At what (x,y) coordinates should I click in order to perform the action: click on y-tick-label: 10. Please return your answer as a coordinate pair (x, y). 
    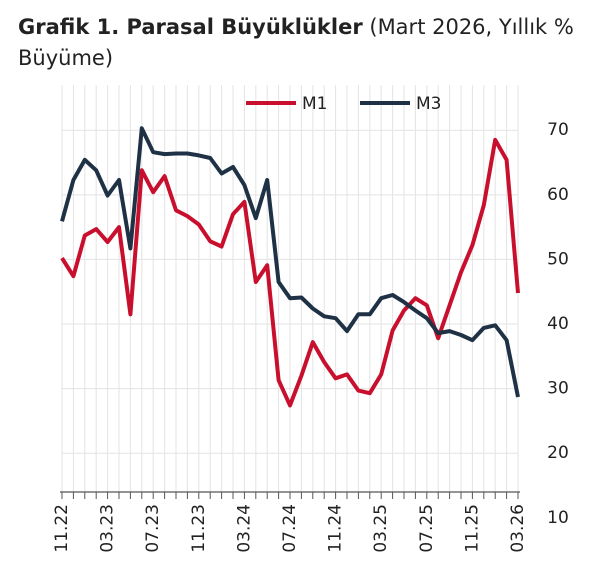
    Looking at the image, I should click on (558, 518).